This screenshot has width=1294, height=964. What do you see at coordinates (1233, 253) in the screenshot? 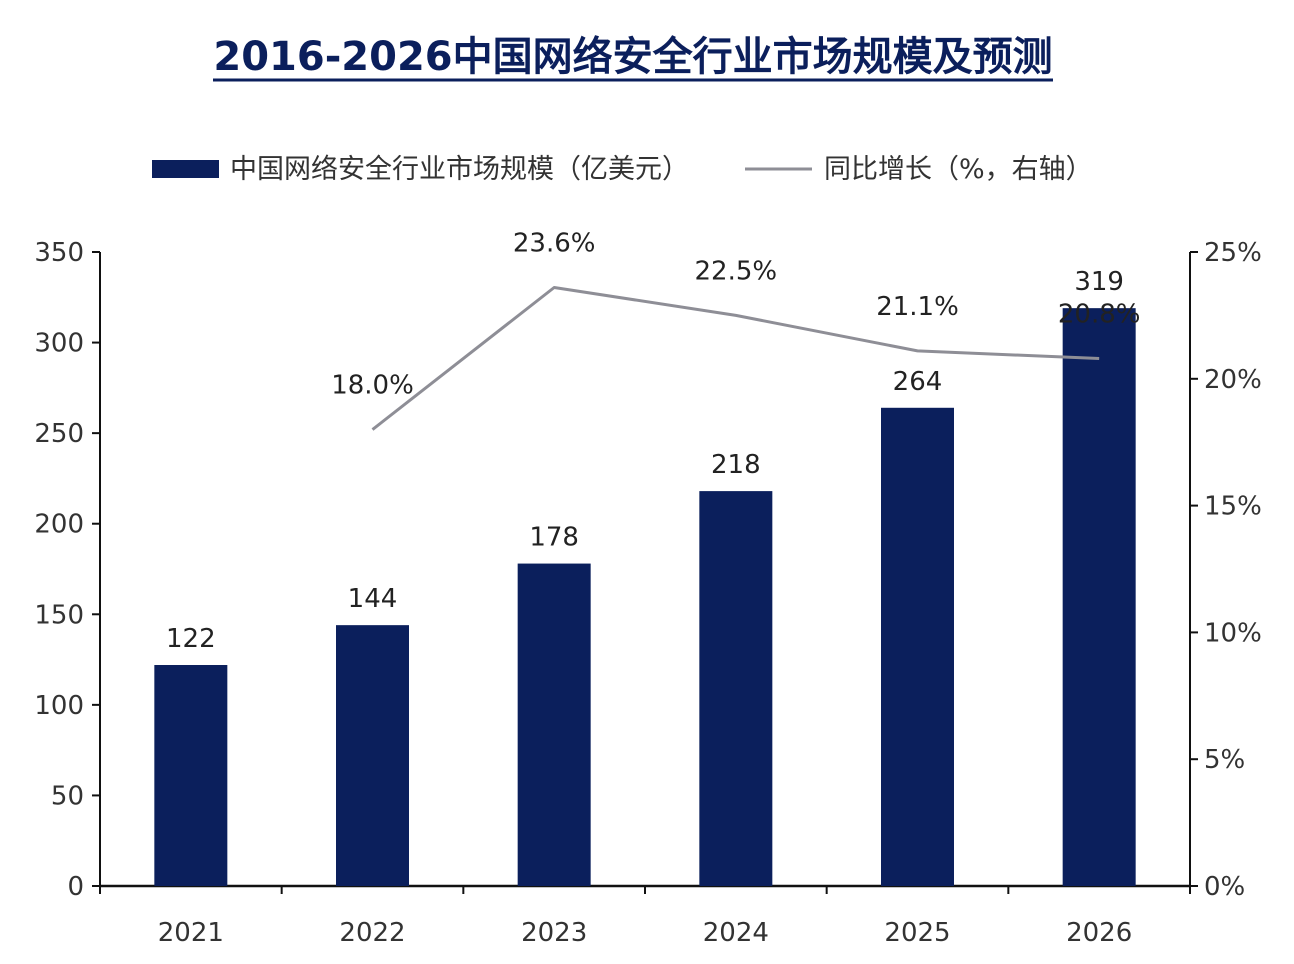
I see `y-right-tick-label: 25%` at bounding box center [1233, 253].